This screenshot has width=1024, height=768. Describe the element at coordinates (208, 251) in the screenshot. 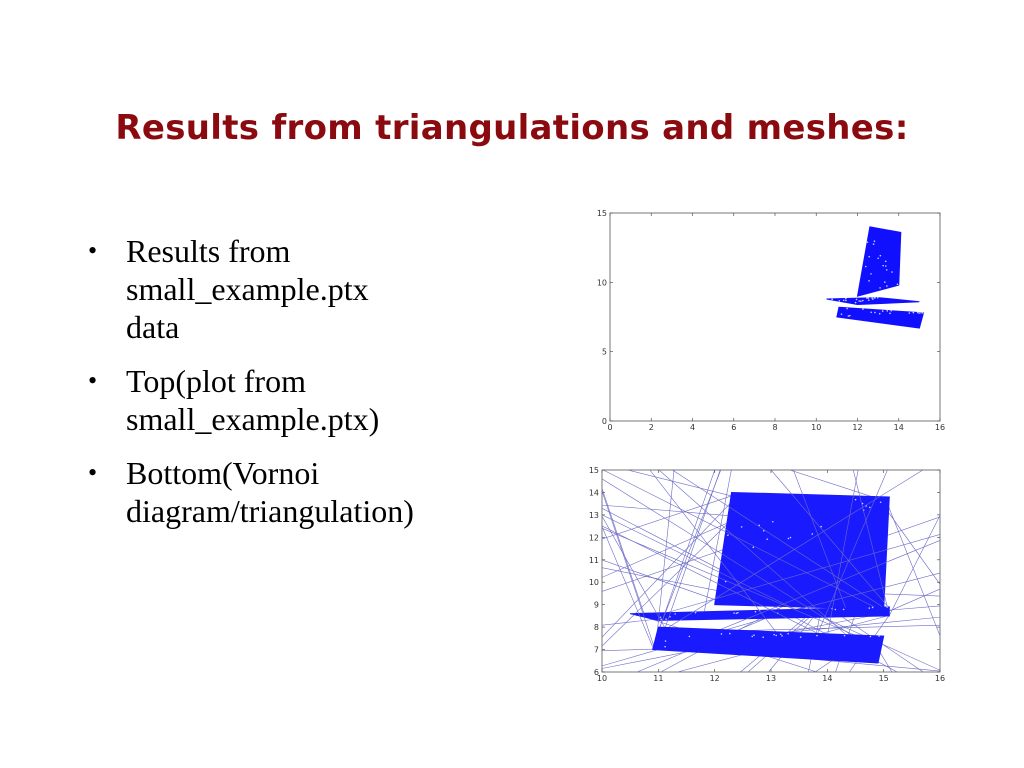

I see `bullet-text: Results from` at that location.